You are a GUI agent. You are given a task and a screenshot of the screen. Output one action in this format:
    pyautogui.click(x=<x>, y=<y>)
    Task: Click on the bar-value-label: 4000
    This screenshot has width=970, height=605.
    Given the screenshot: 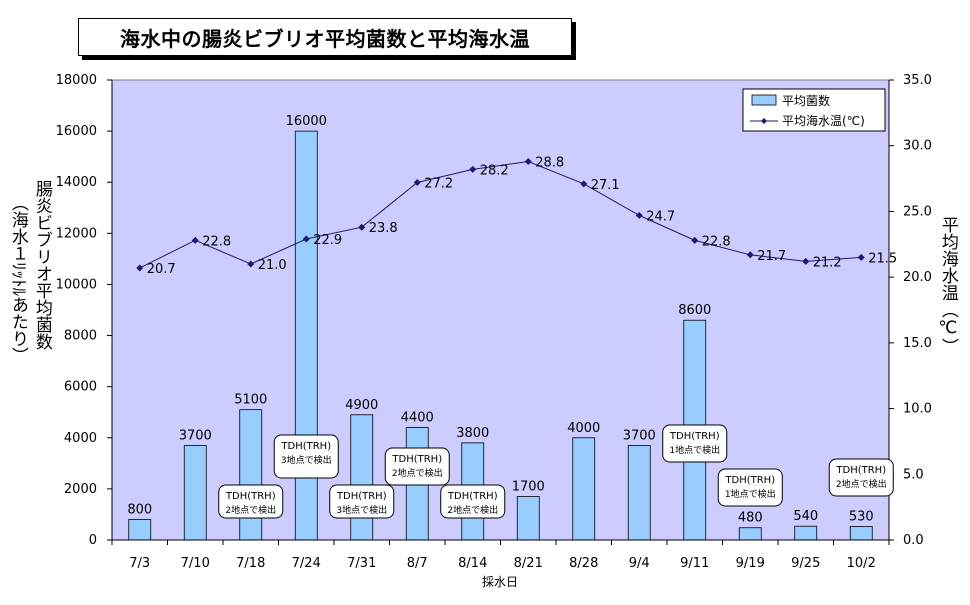 What is the action you would take?
    pyautogui.click(x=583, y=428)
    